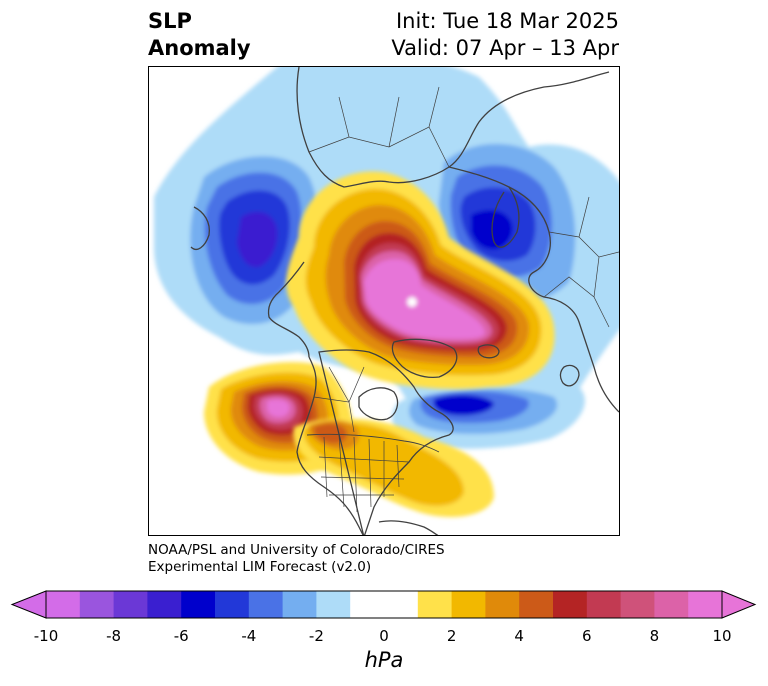 This screenshot has height=686, width=768. I want to click on positive-anomaly-regions, so click(420, 280).